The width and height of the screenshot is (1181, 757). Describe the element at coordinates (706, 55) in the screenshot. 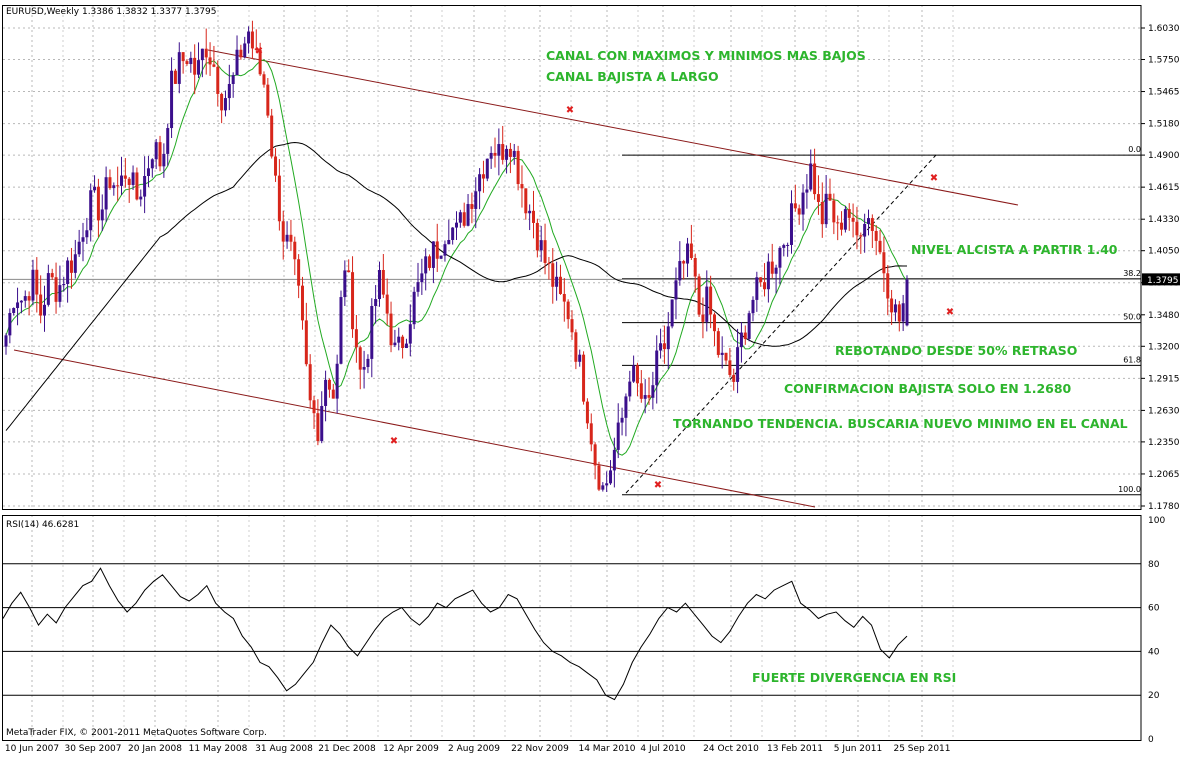

I see `annotation-text: CANAL CON MAXIMOS Y MINIMOS MAS BAJOS` at that location.